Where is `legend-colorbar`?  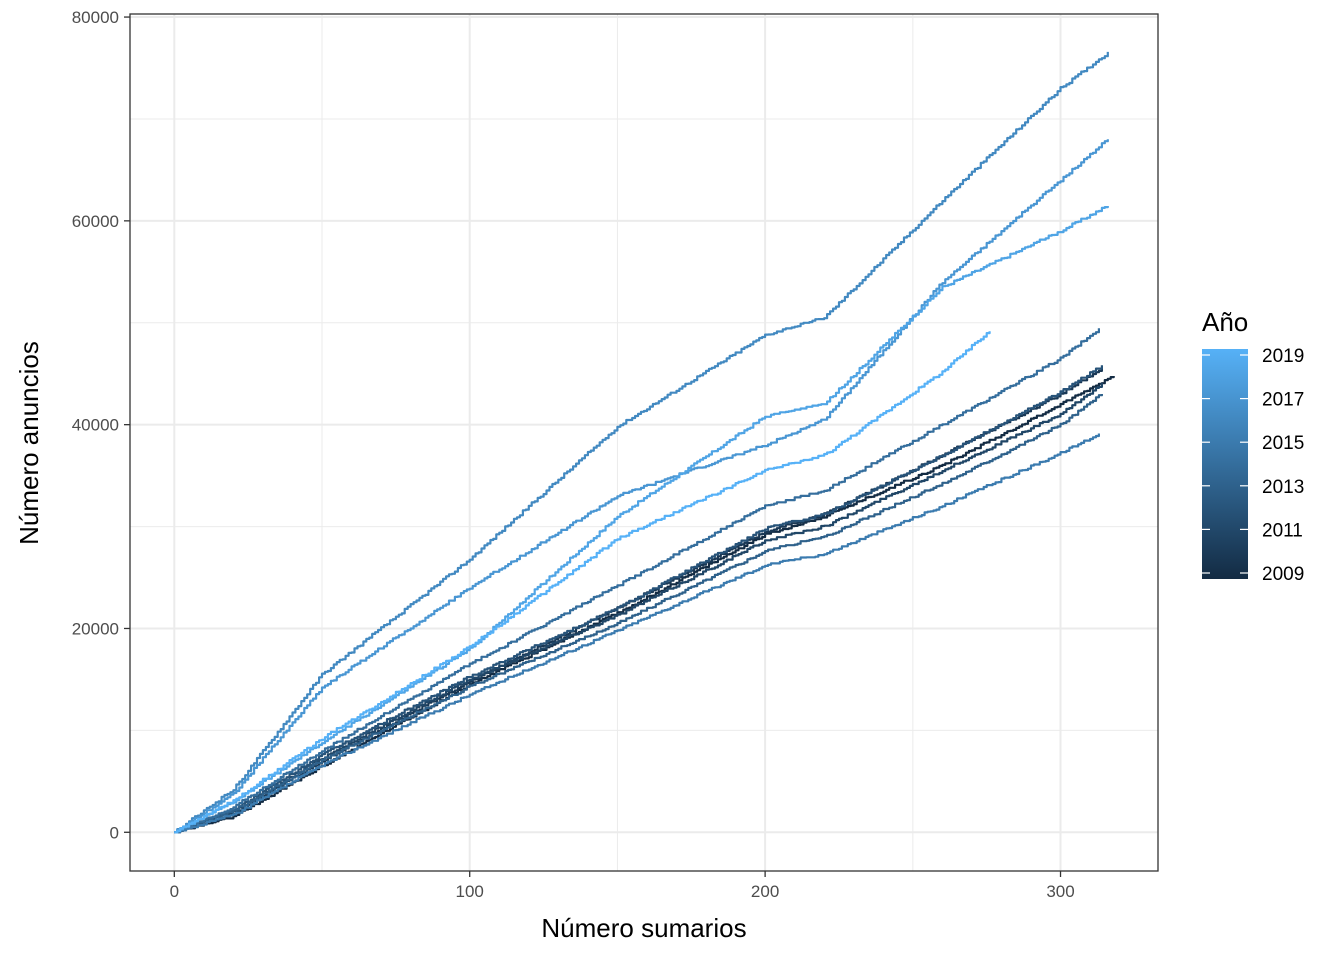
legend-colorbar is located at coordinates (1225, 464).